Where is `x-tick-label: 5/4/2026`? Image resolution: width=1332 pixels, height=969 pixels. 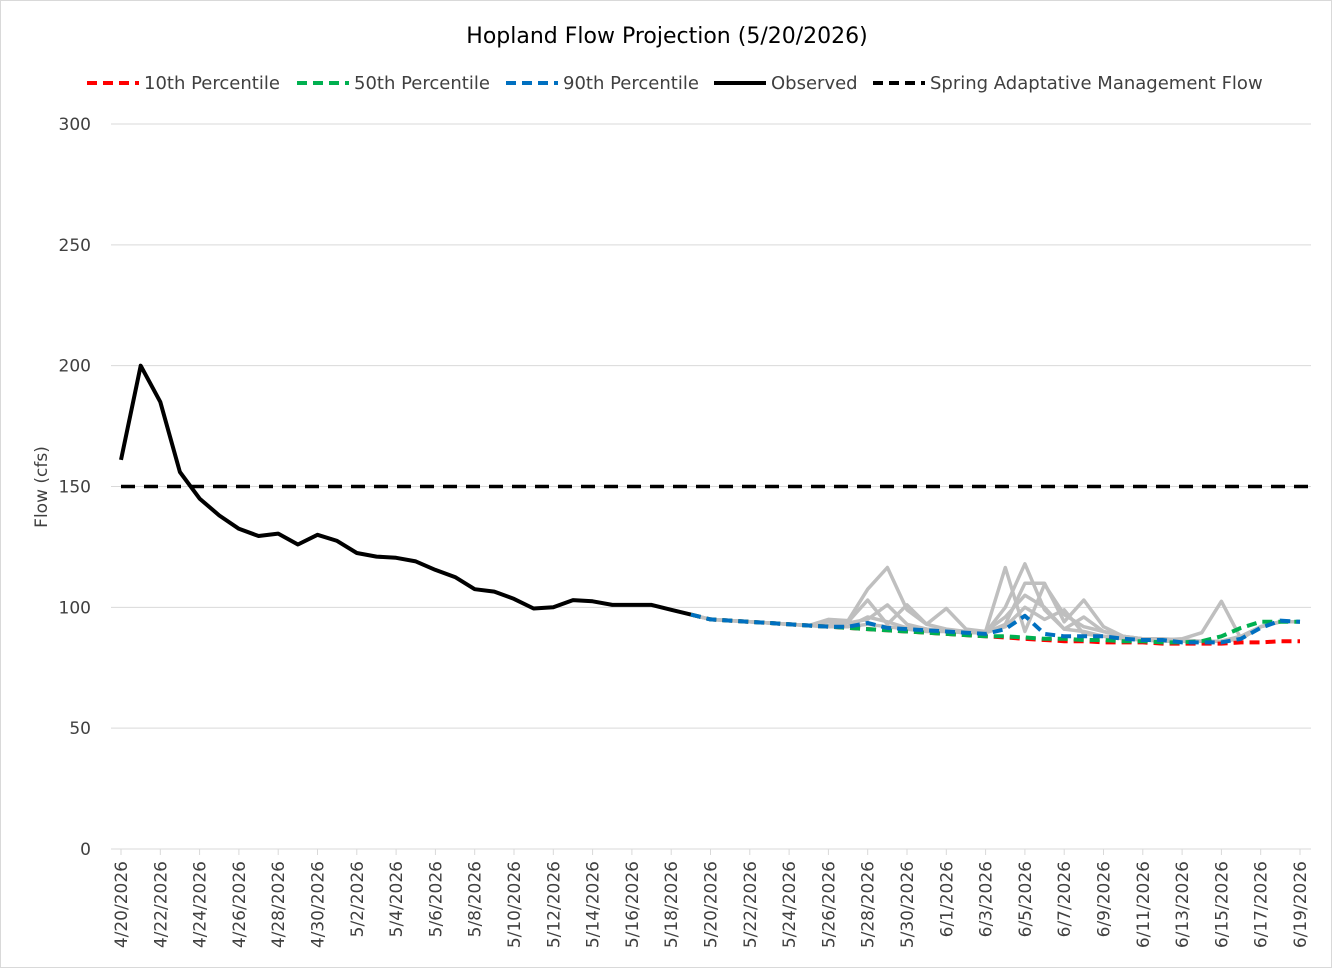 x-tick-label: 5/4/2026 is located at coordinates (397, 899).